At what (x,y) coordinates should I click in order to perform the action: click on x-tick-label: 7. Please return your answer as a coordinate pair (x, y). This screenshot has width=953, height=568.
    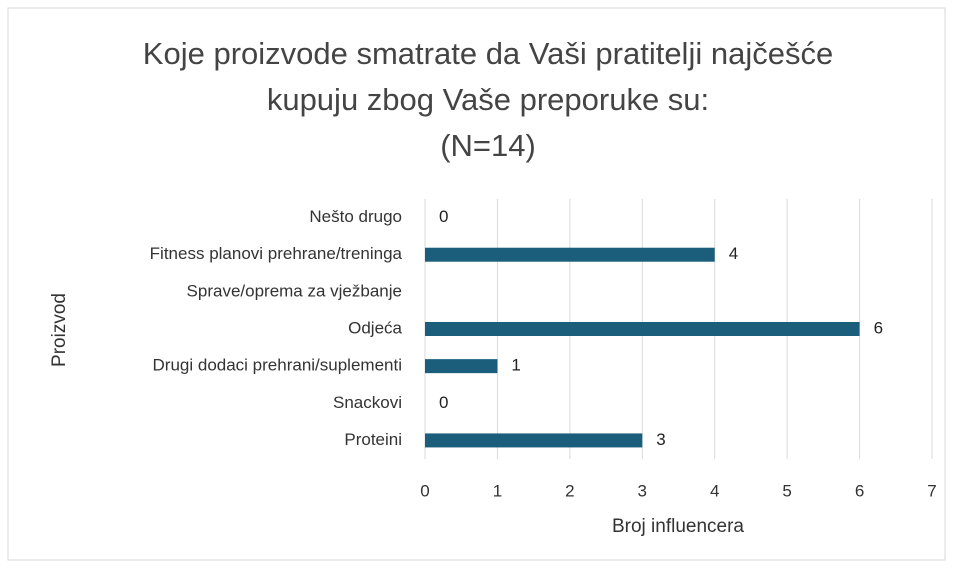
    Looking at the image, I should click on (931, 490).